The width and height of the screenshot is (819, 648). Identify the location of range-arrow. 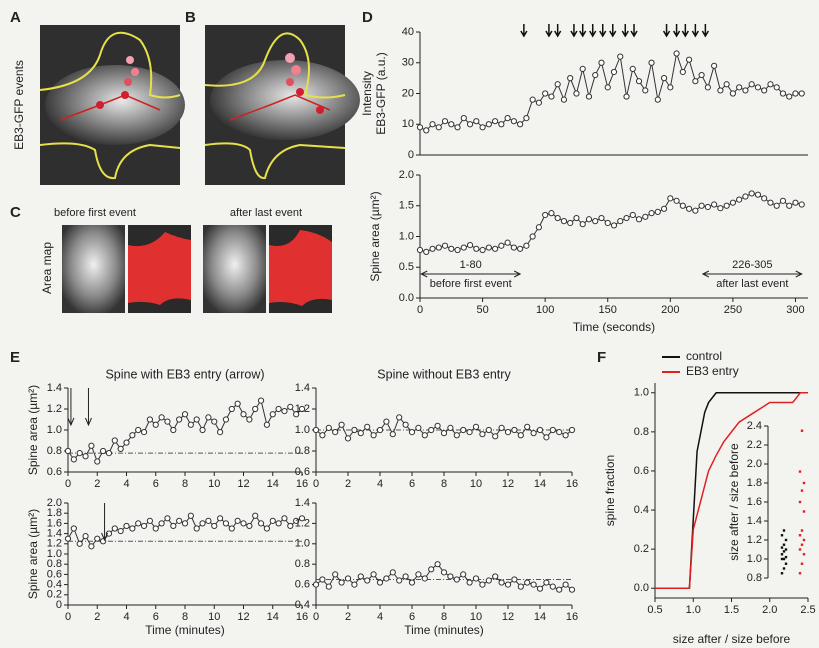
(752, 274).